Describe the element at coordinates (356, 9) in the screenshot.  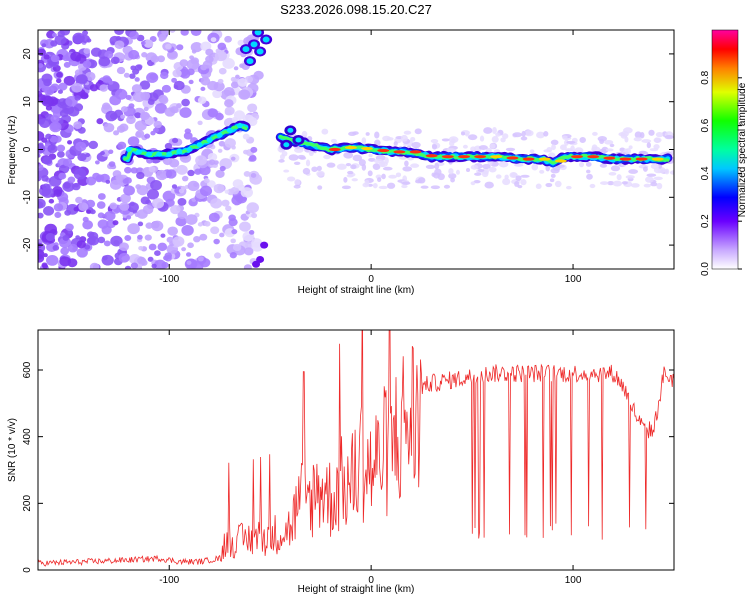
I see `chart-title: S233.2026.098.15.20.C27` at that location.